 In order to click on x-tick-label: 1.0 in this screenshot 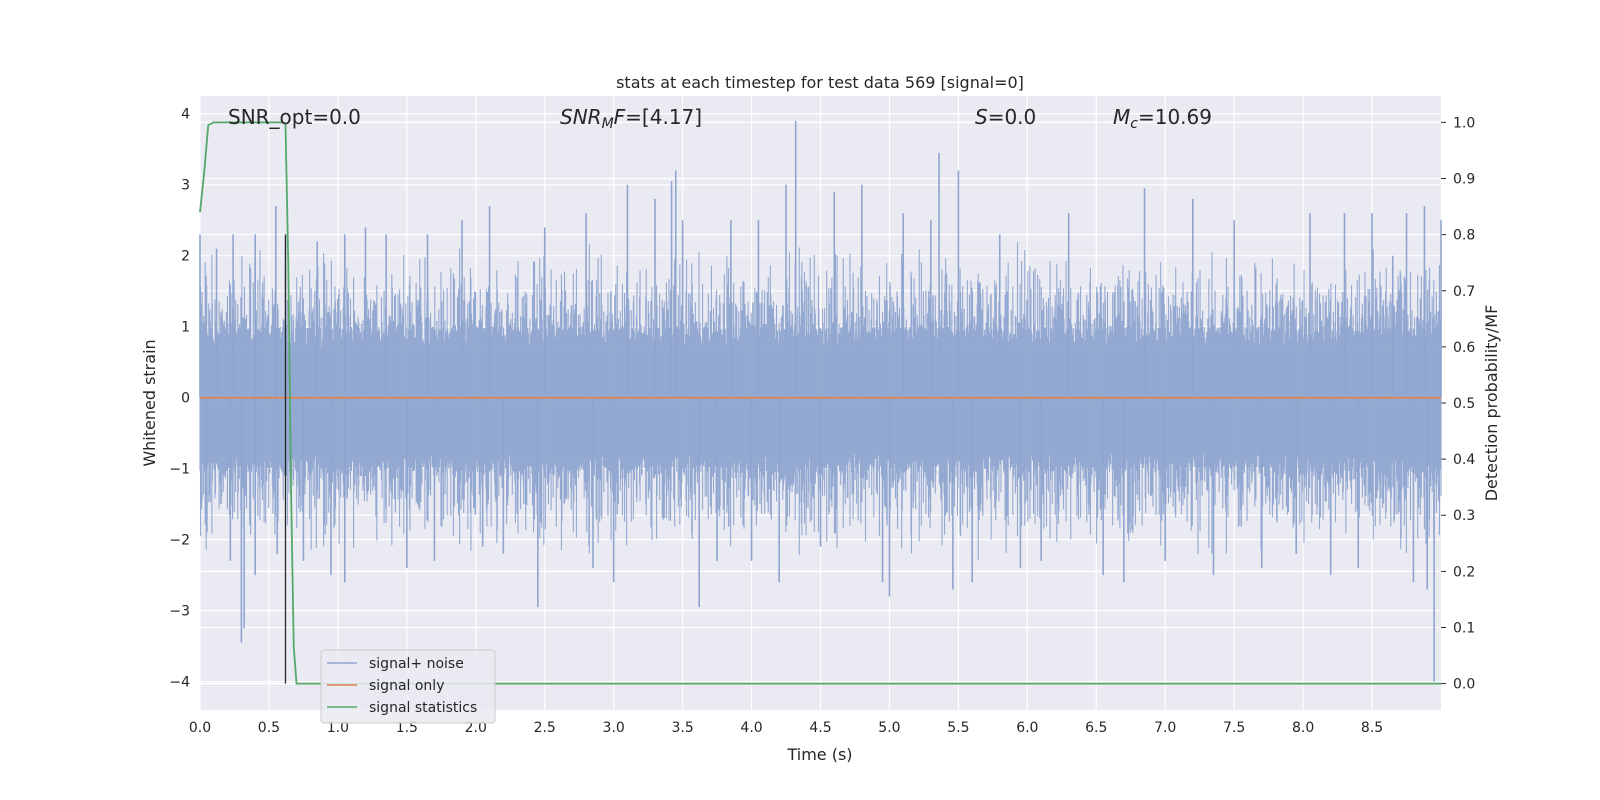, I will do `click(338, 728)`.